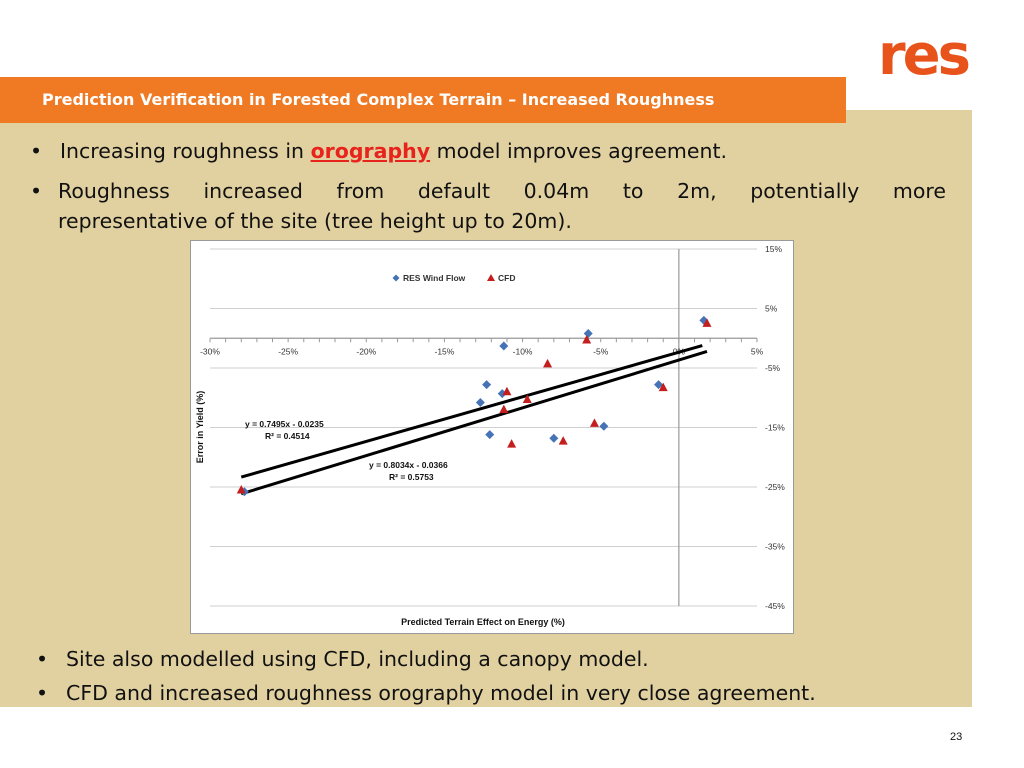 The height and width of the screenshot is (768, 1024). Describe the element at coordinates (506, 278) in the screenshot. I see `legend-label-cfd: CFD` at that location.